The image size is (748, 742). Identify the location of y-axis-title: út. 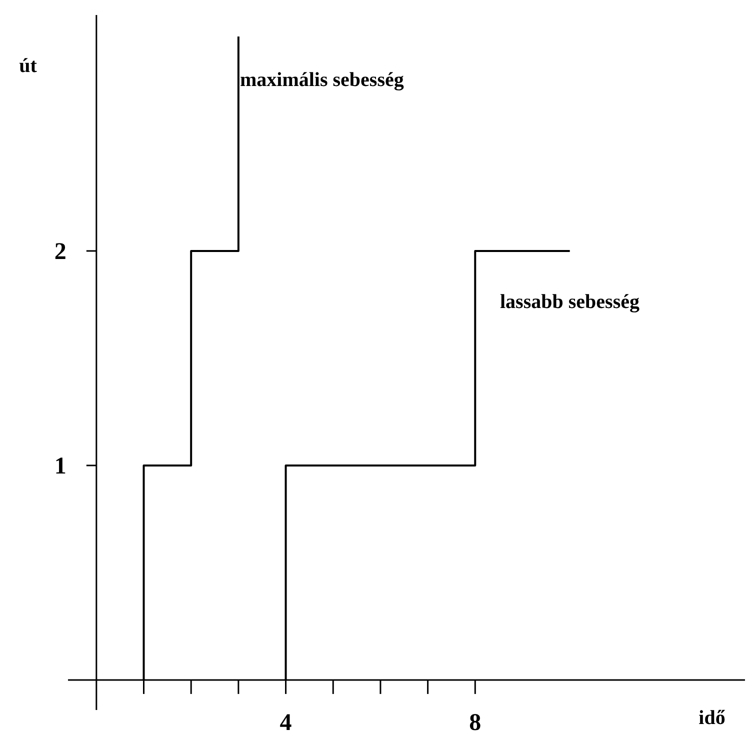
(28, 66).